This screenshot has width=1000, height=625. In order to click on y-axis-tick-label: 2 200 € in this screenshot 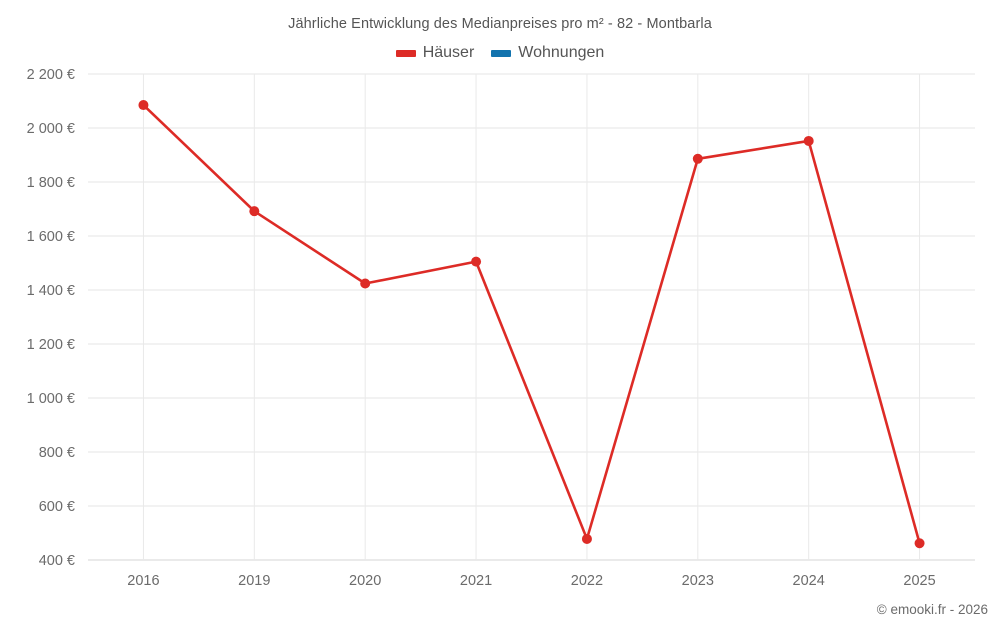, I will do `click(51, 75)`.